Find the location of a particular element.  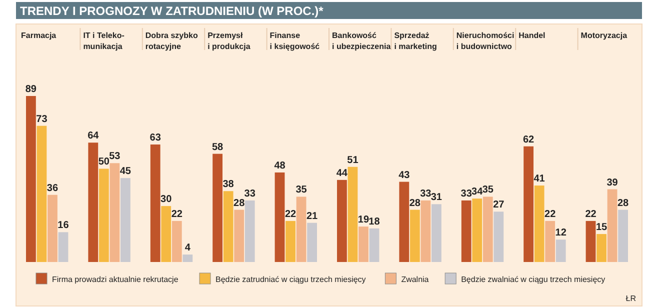

legend-label: Firma prowadzi aktualnie rekrutacje is located at coordinates (115, 279).